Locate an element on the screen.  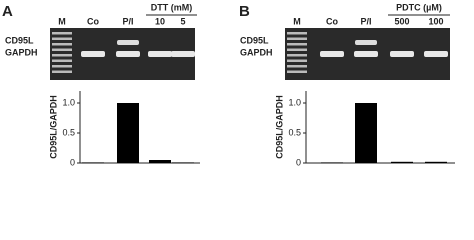
treatment-label: DTT (mM) is located at coordinates (172, 7).